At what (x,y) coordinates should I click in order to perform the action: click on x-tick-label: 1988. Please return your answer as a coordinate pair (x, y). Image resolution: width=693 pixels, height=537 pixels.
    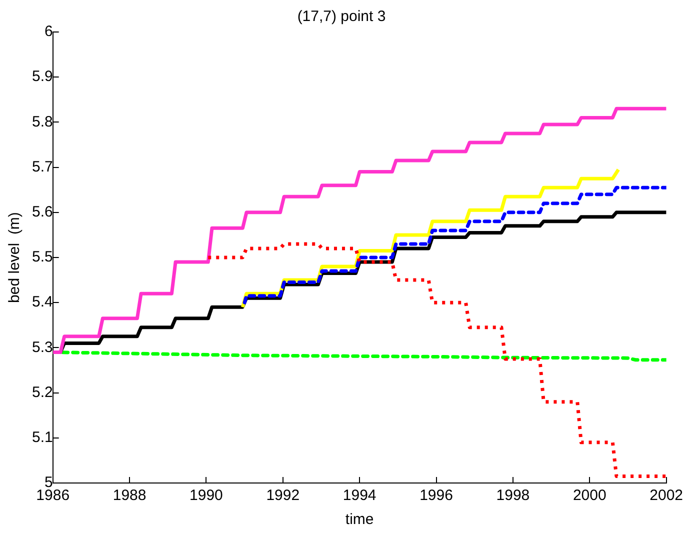
    Looking at the image, I should click on (129, 495).